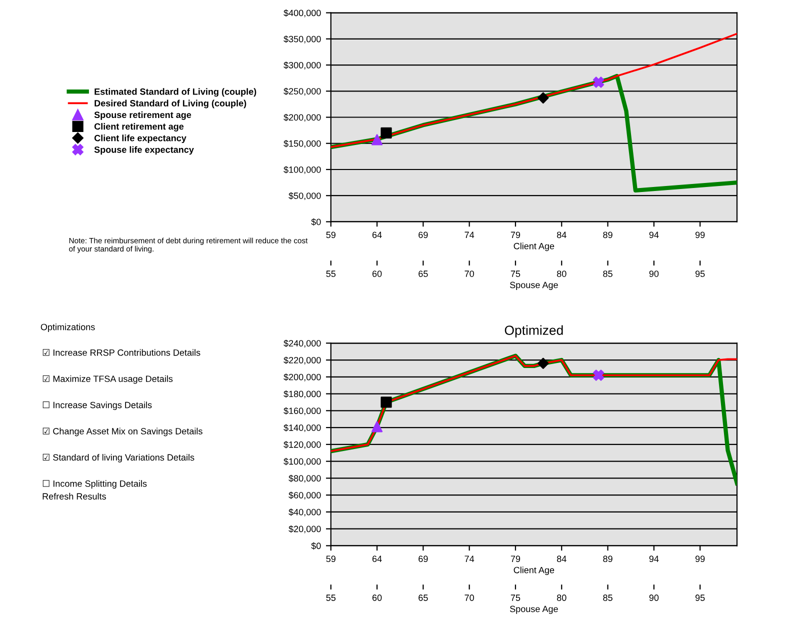 Image resolution: width=809 pixels, height=639 pixels. Describe the element at coordinates (304, 512) in the screenshot. I see `y-tick-label: $40,000` at that location.